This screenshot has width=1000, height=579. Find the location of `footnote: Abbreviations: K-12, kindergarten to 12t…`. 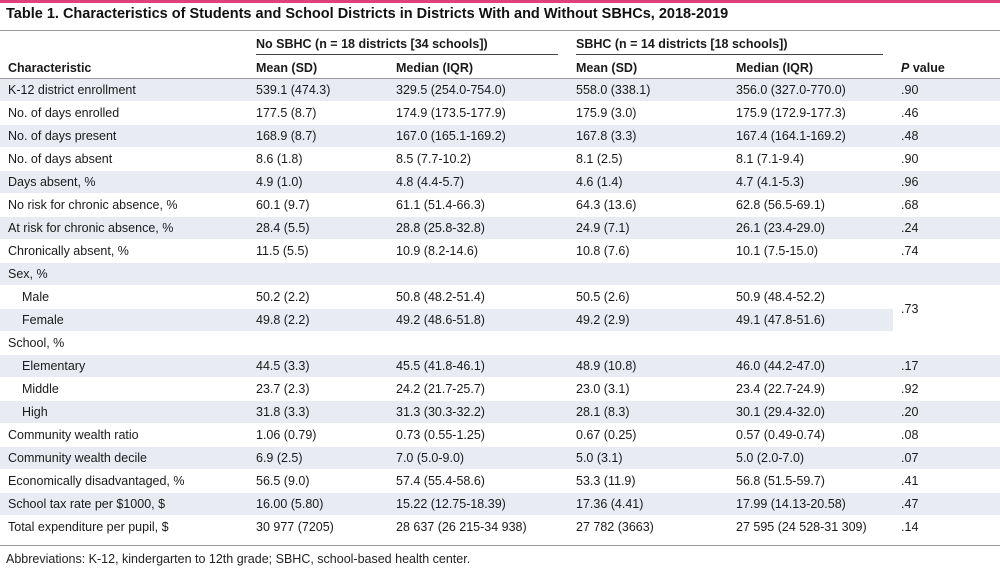

footnote: Abbreviations: K-12, kindergarten to 12t… is located at coordinates (238, 559).